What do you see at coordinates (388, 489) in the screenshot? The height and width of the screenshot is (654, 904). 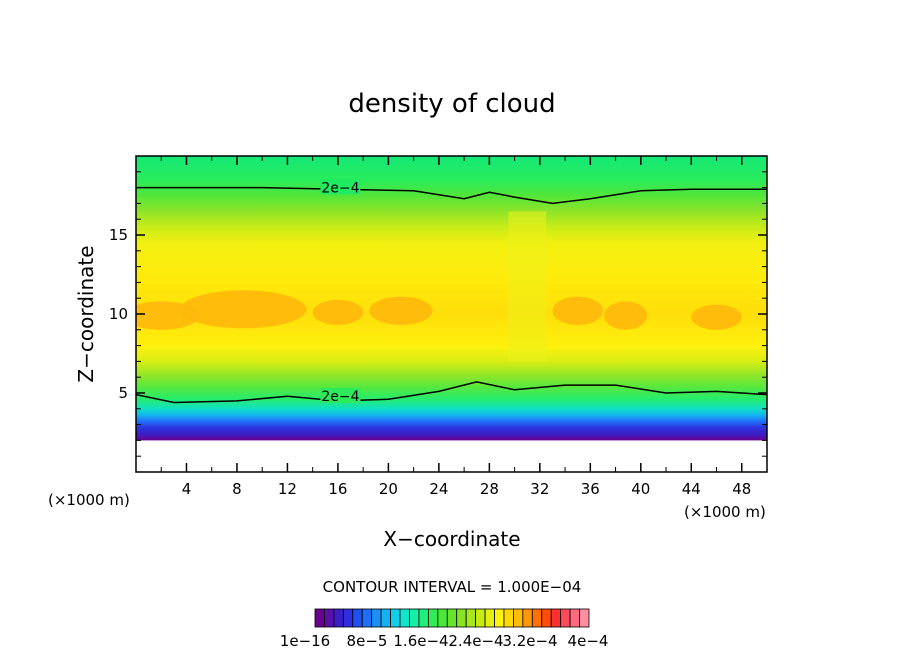 I see `x-tick-label-20: 20` at bounding box center [388, 489].